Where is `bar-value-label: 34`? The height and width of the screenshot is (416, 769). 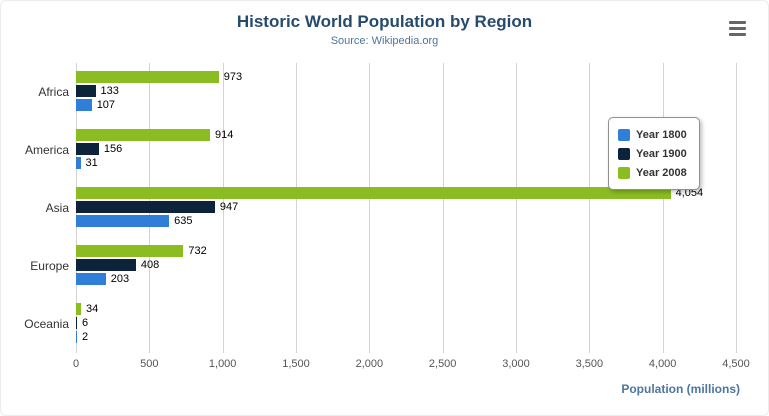
bar-value-label: 34 is located at coordinates (92, 309).